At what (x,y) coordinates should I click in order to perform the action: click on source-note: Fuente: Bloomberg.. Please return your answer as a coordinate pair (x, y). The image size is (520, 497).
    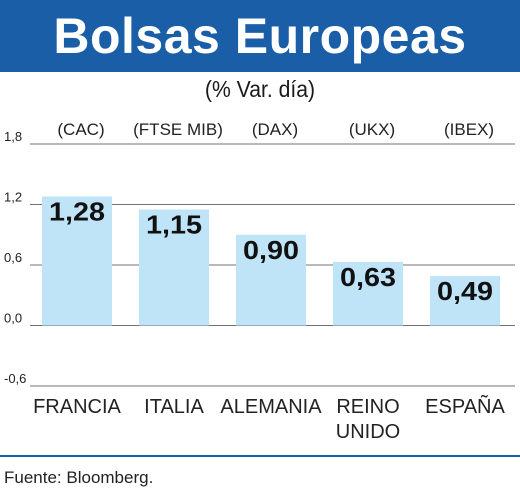
    Looking at the image, I should click on (79, 477).